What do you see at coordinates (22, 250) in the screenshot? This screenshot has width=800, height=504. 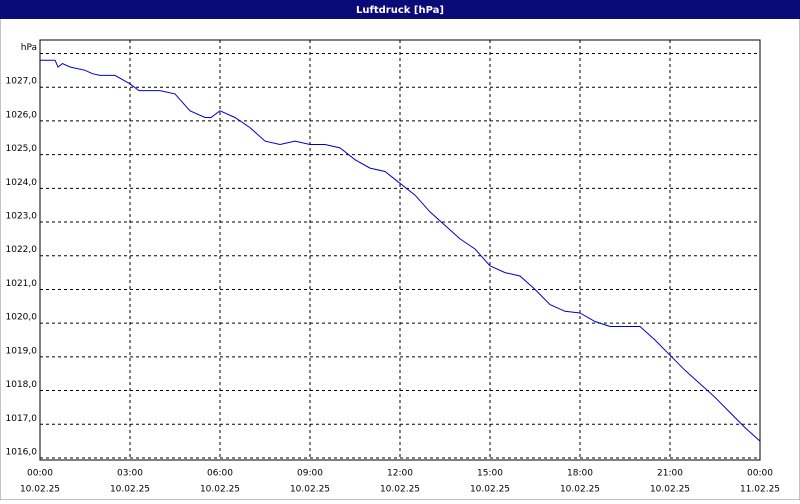 I see `y-tick-label: 1022,0` at bounding box center [22, 250].